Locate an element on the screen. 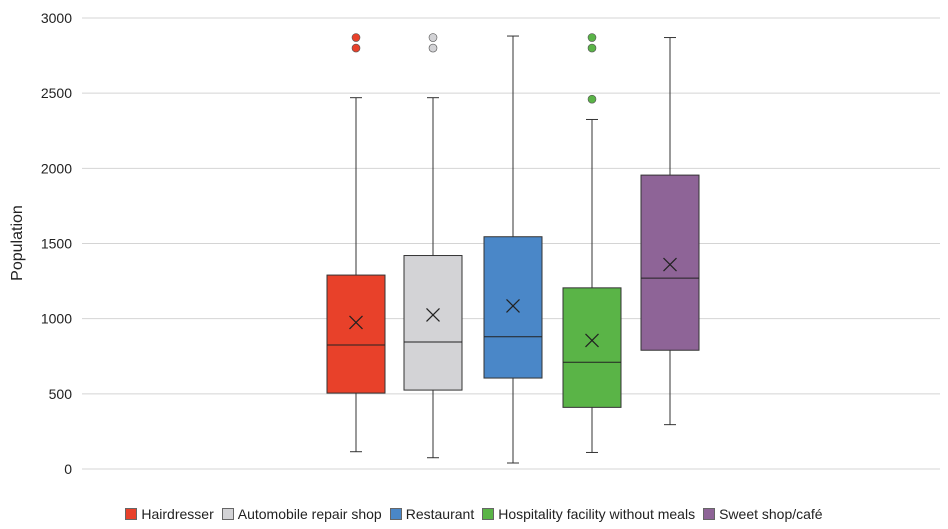  y-tick-labels: 0 500 1000 1500 2000 2500 3000 is located at coordinates (56, 243).